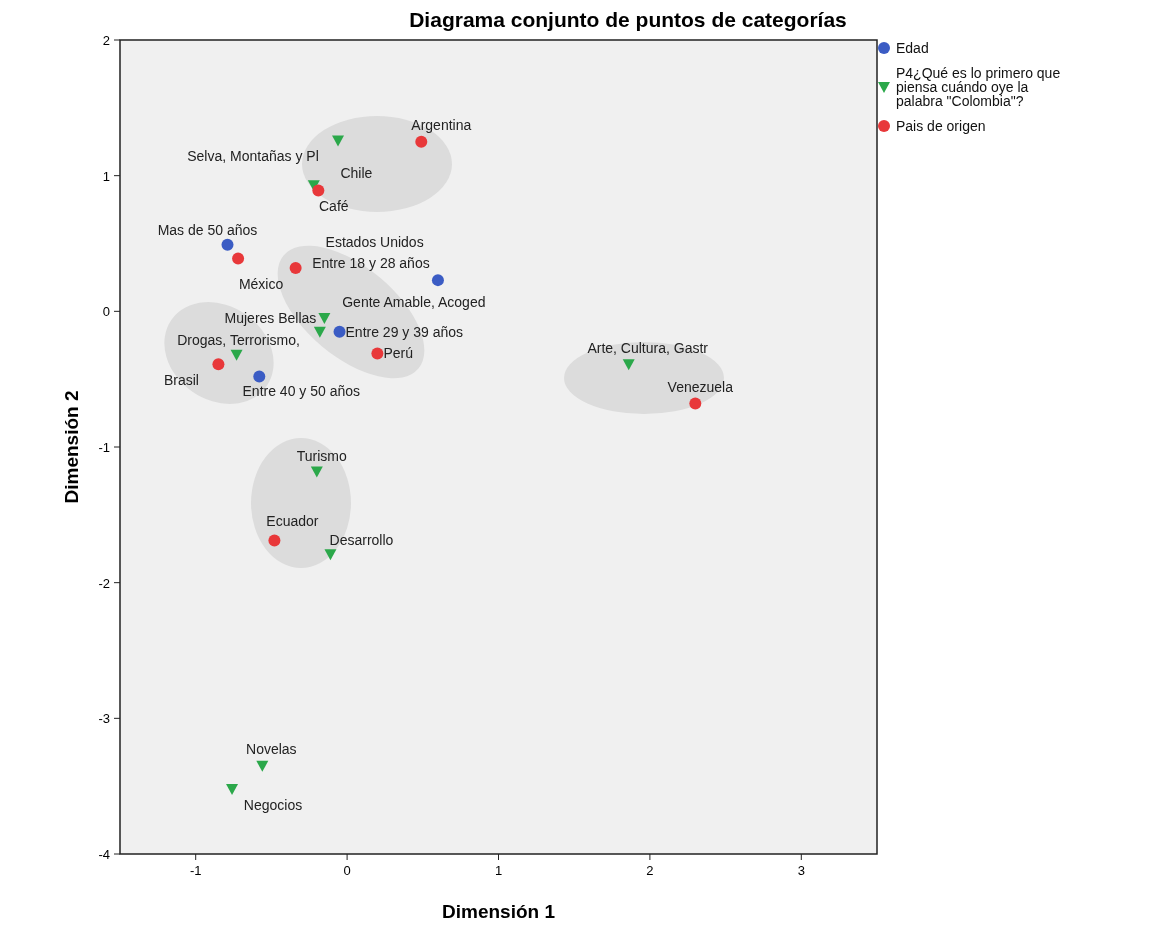 Image resolution: width=1174 pixels, height=941 pixels. What do you see at coordinates (273, 804) in the screenshot?
I see `annotation: Negocios` at bounding box center [273, 804].